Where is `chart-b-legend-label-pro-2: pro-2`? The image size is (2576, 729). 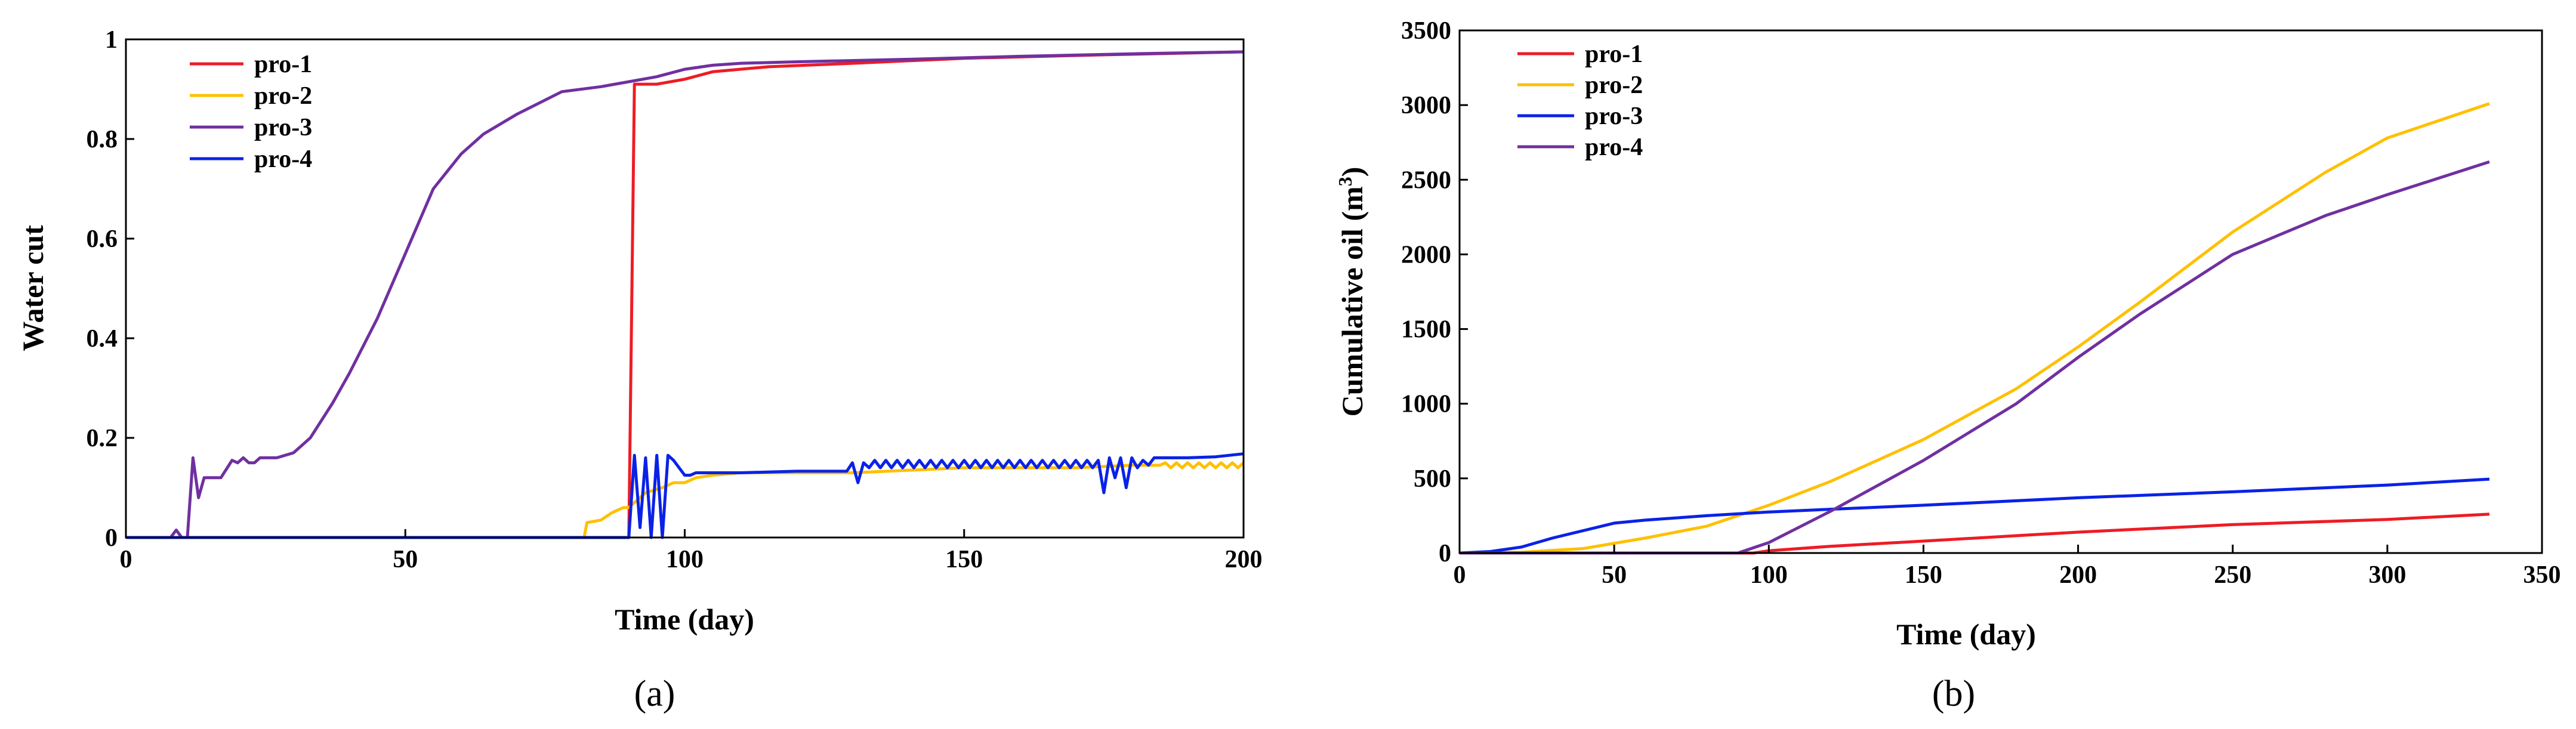 chart-b-legend-label-pro-2: pro-2 is located at coordinates (1614, 85).